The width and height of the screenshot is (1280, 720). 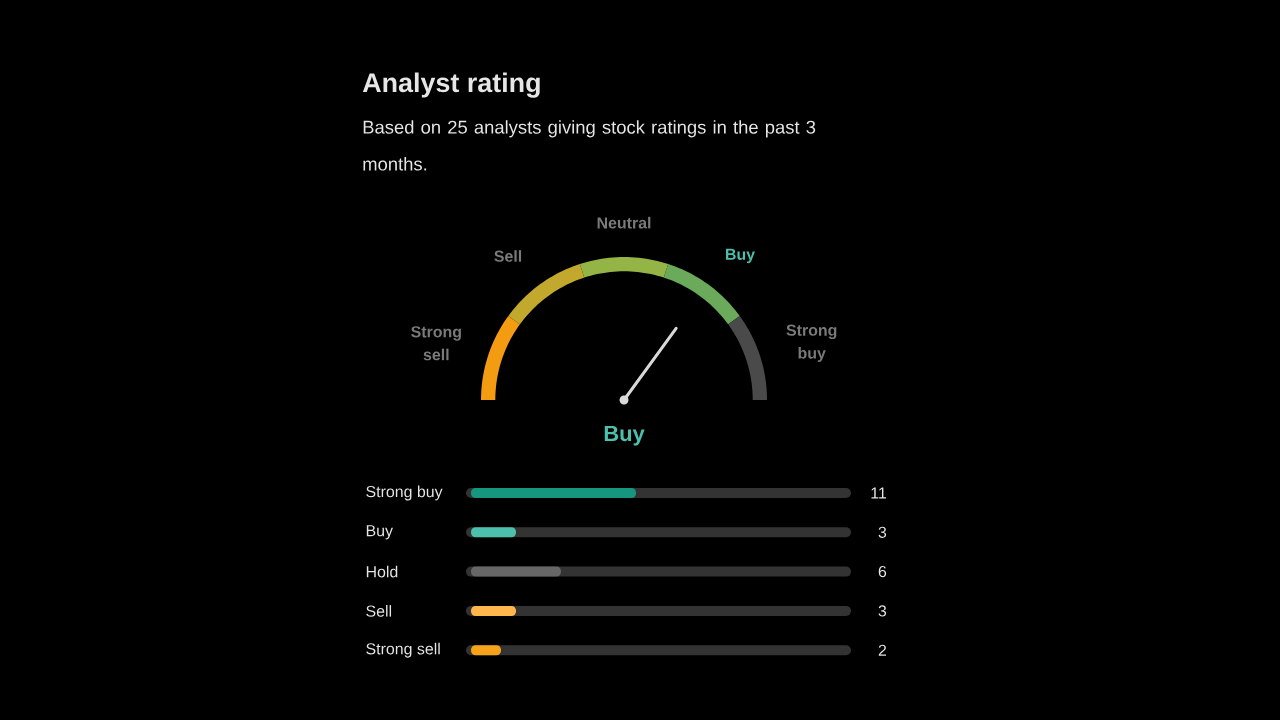 I want to click on y-tick-label: Buy, so click(x=379, y=532).